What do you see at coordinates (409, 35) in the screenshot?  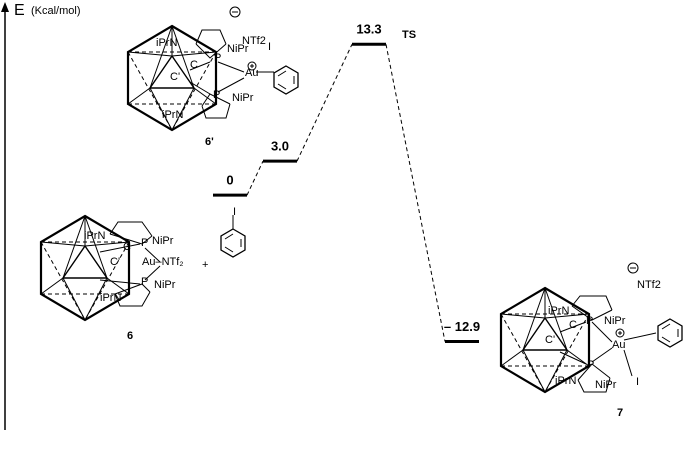 I see `category-label: TS` at bounding box center [409, 35].